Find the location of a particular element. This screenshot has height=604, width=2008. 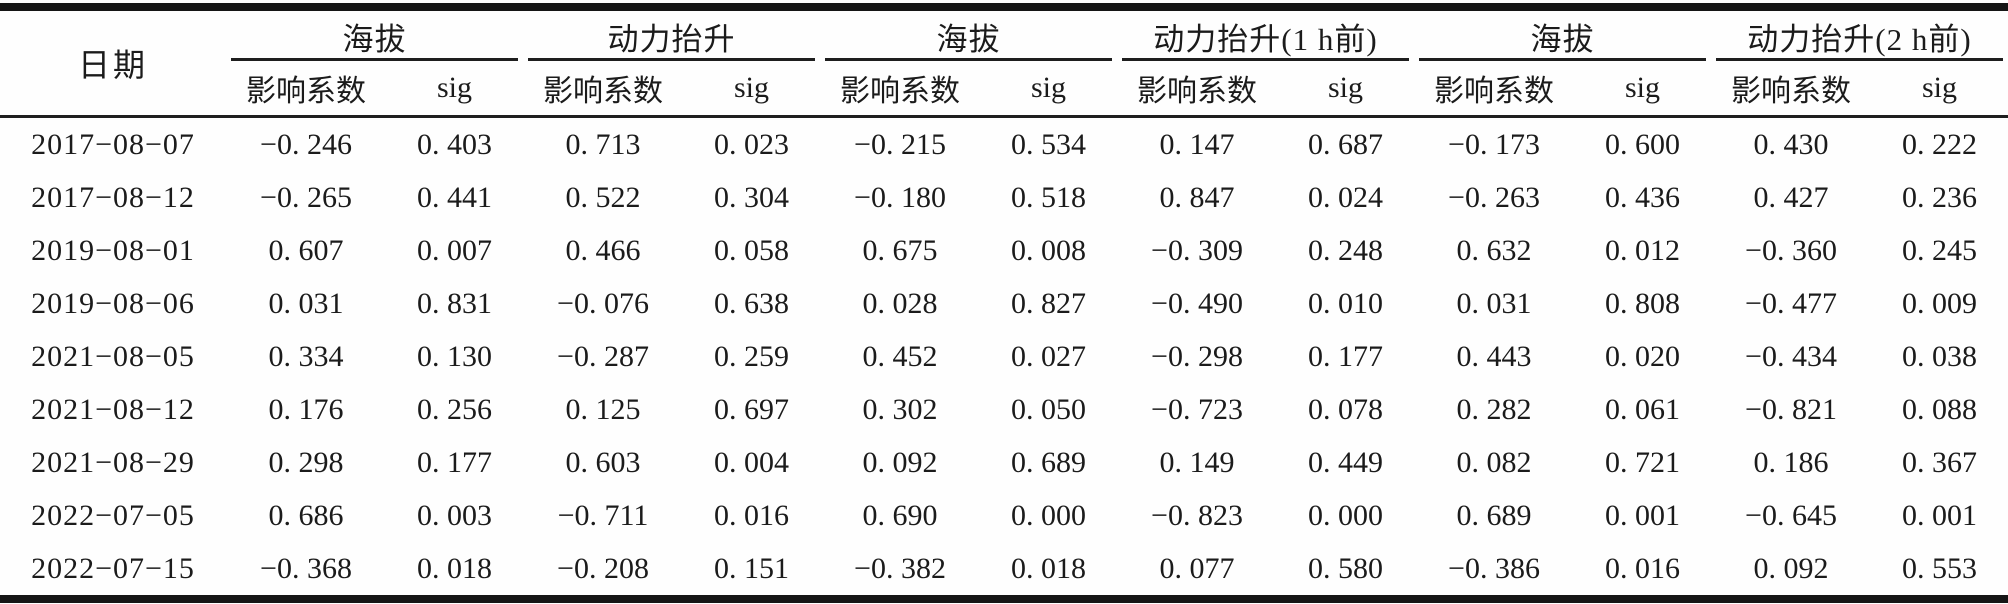

coefficient-cell: −0. 173 is located at coordinates (1494, 144).